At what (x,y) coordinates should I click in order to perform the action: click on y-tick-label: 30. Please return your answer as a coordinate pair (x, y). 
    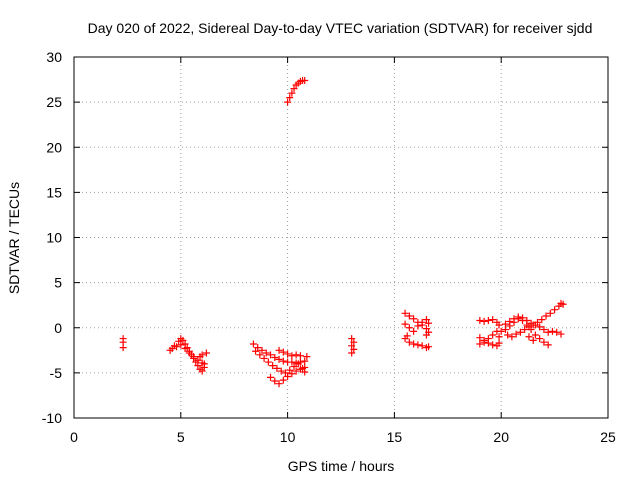
    Looking at the image, I should click on (54, 57).